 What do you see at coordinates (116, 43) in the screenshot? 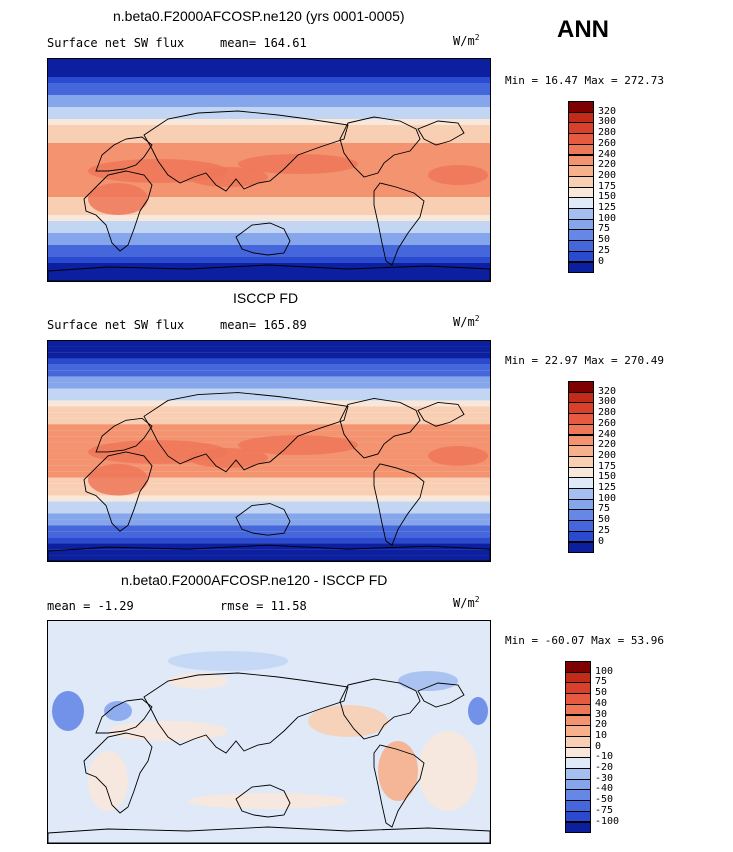
I see `panel-1-variable-label: Surface net SW flux` at bounding box center [116, 43].